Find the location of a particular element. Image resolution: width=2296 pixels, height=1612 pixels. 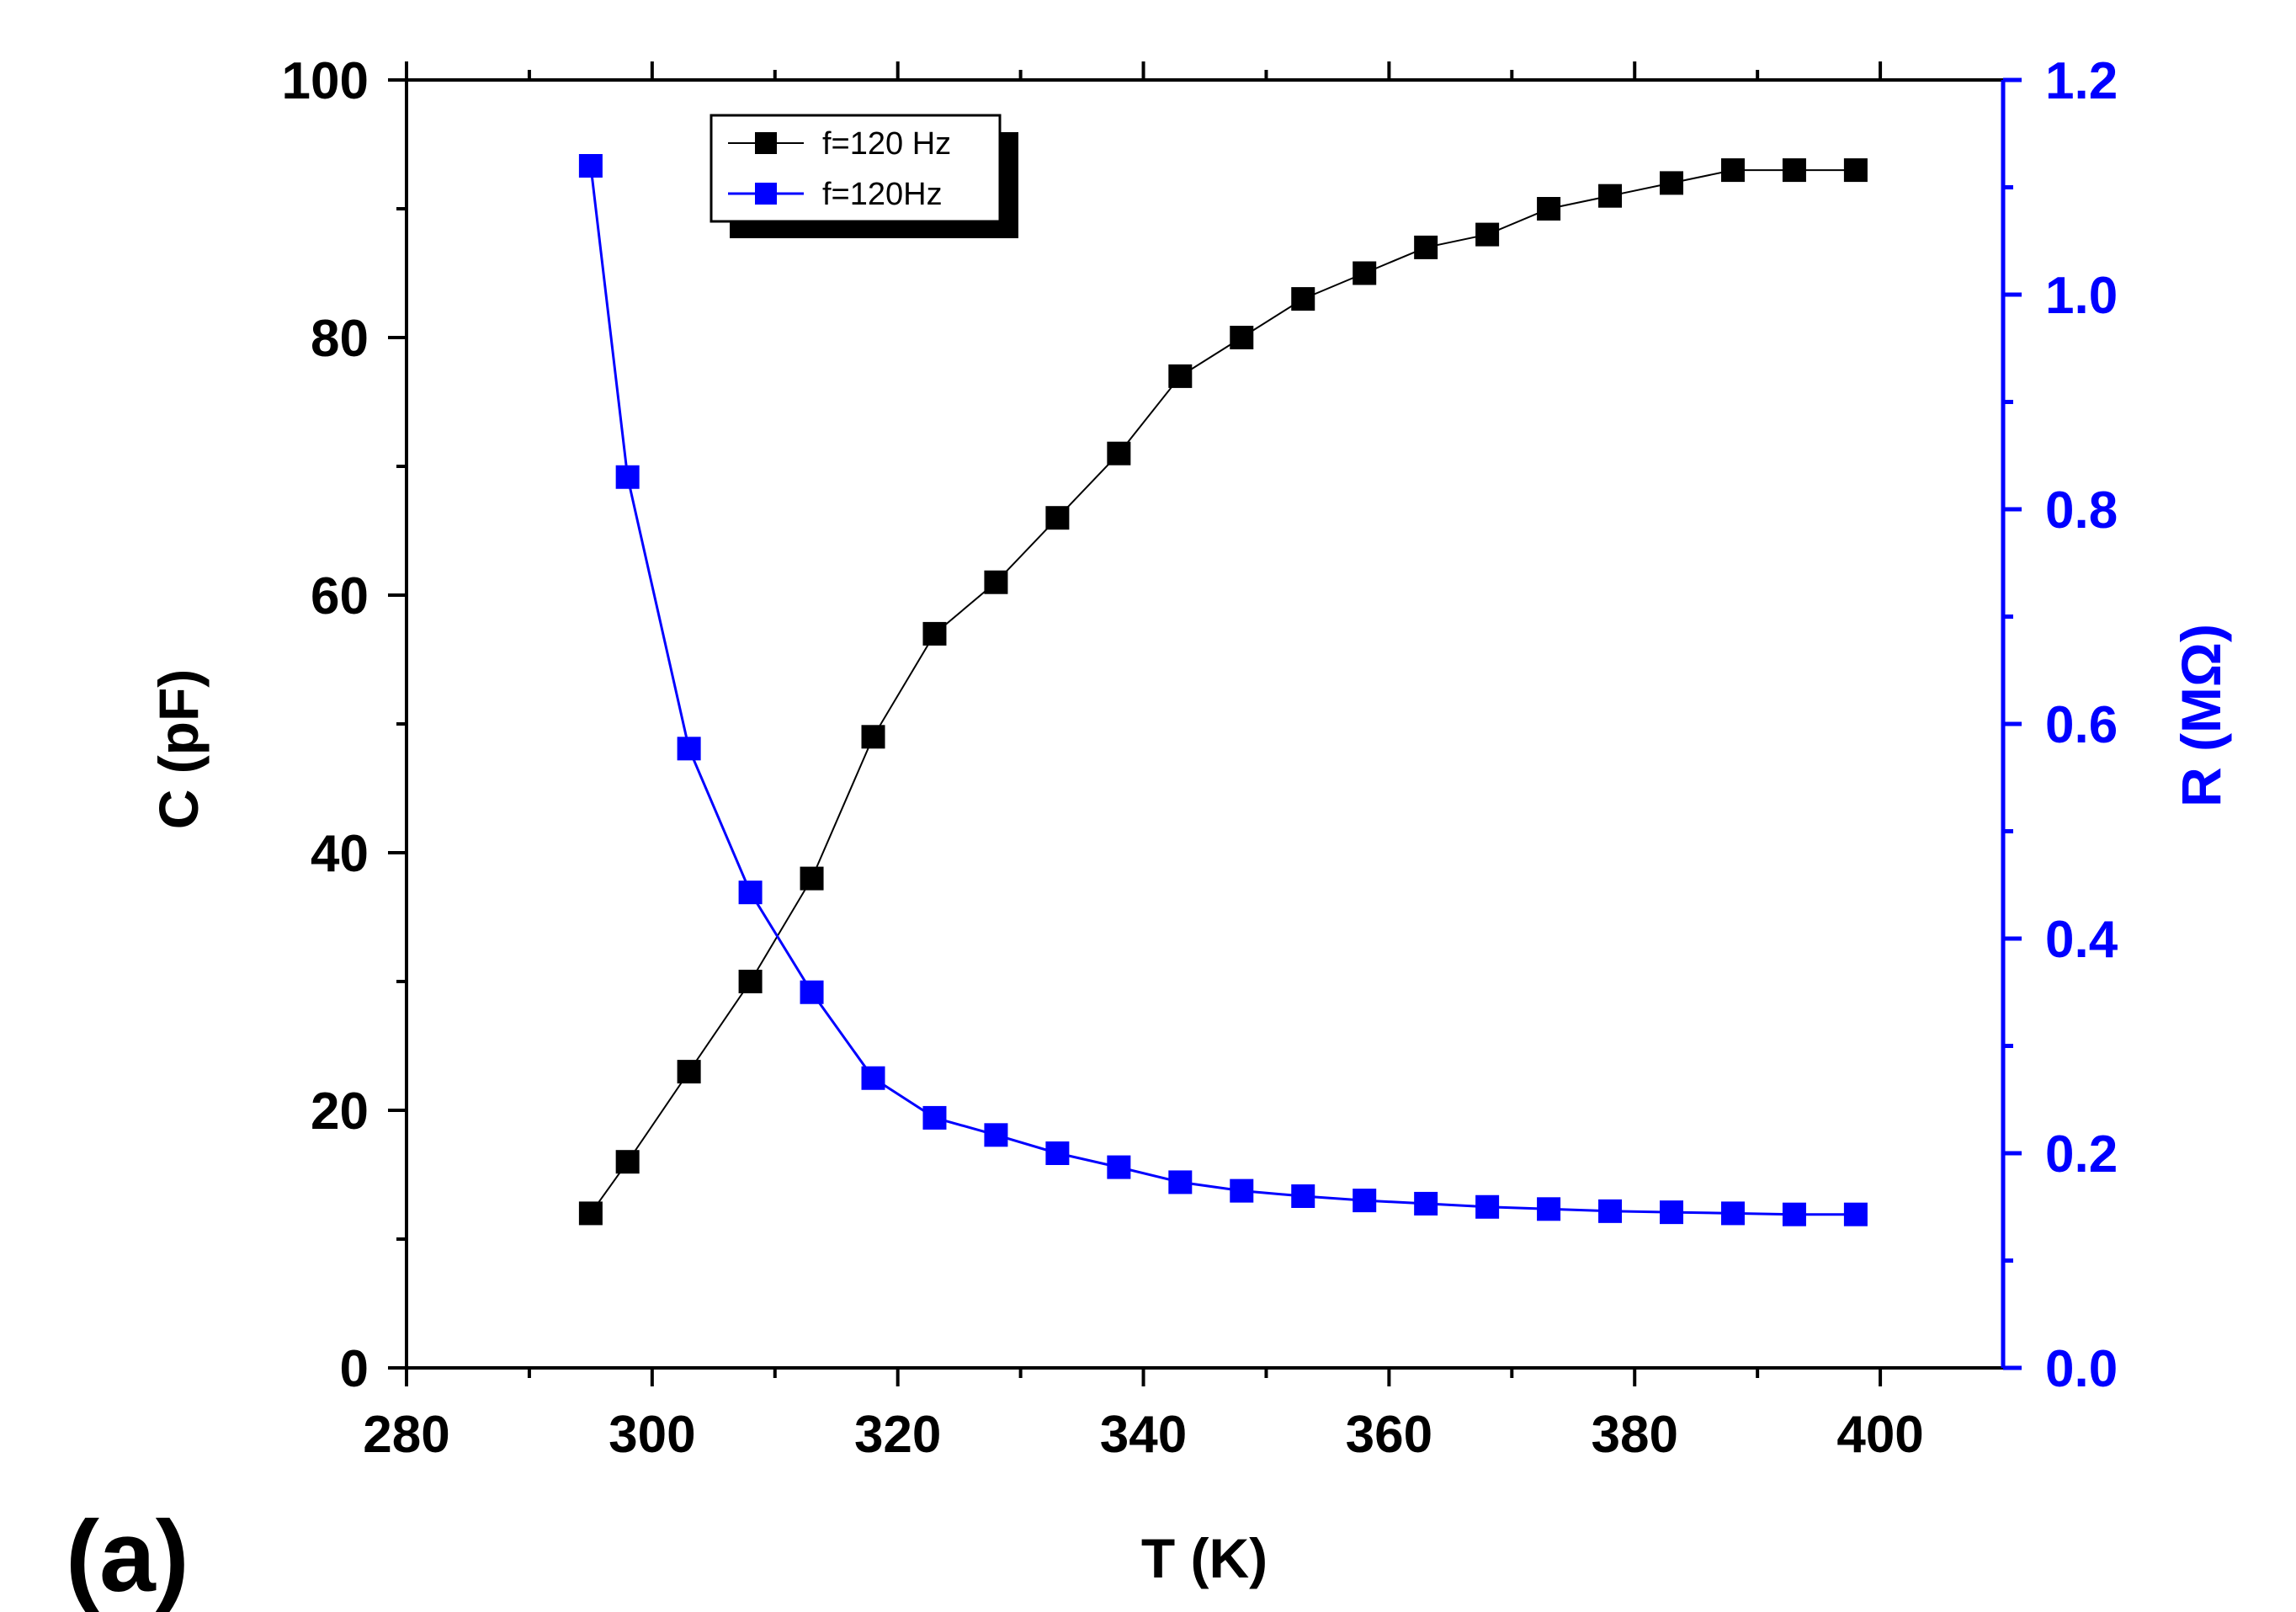

y2-tick-label-4: 0.8 is located at coordinates (2081, 510).